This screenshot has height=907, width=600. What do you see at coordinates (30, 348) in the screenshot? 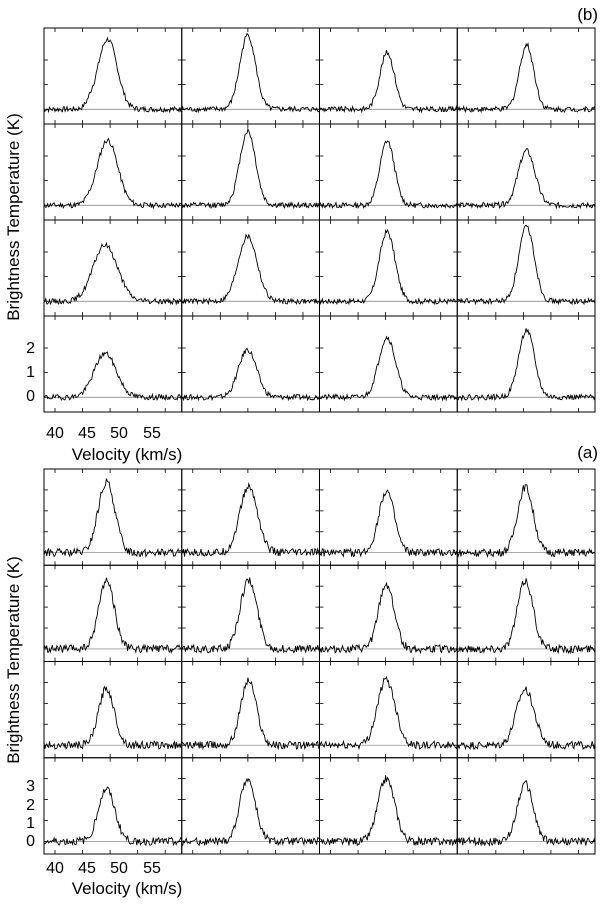
I see `panel-b-y-tick: 2` at bounding box center [30, 348].